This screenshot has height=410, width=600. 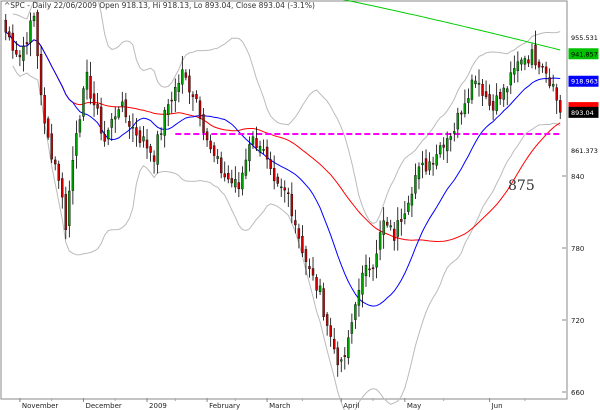 I want to click on price-marker-label: 941.857, so click(x=584, y=54).